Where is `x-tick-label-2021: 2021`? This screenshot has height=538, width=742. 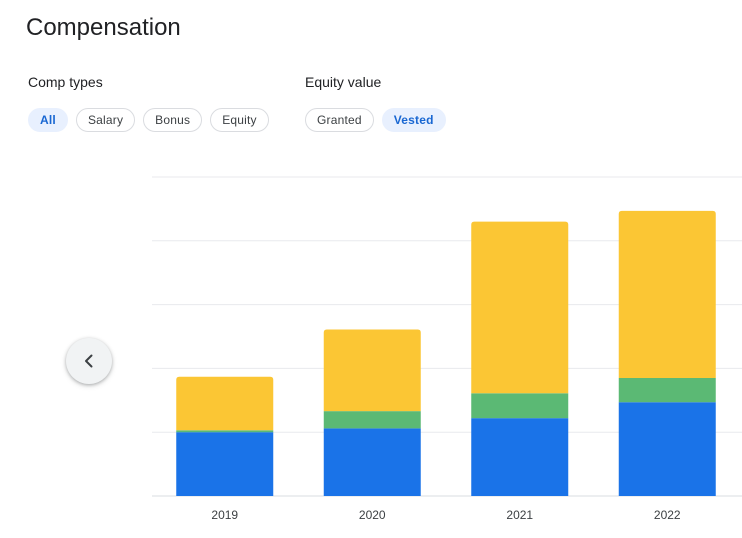 x-tick-label-2021: 2021 is located at coordinates (519, 515).